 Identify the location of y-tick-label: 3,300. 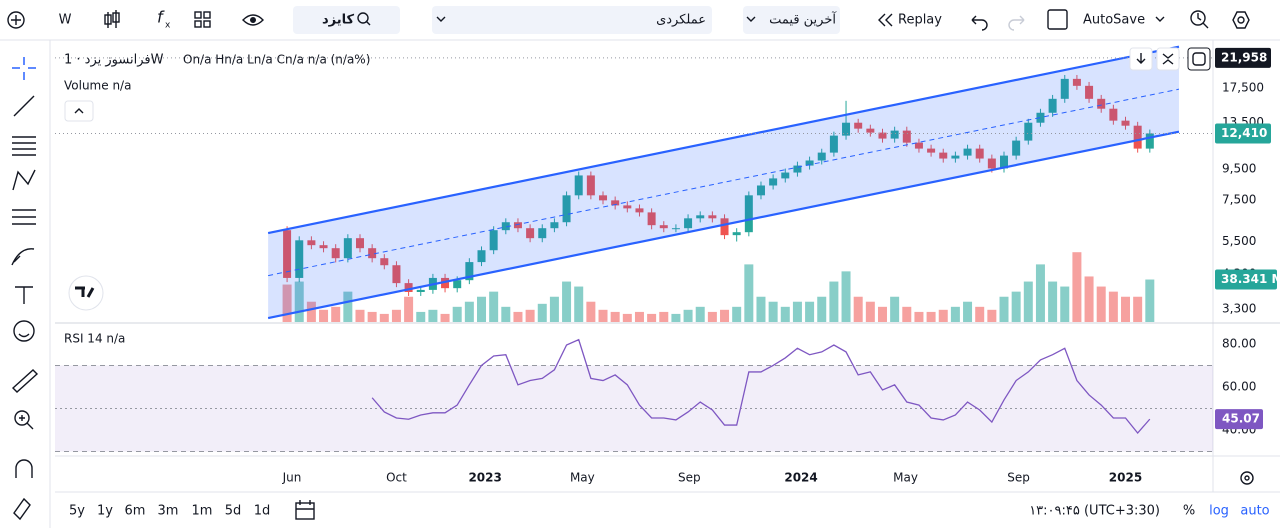
(1239, 308).